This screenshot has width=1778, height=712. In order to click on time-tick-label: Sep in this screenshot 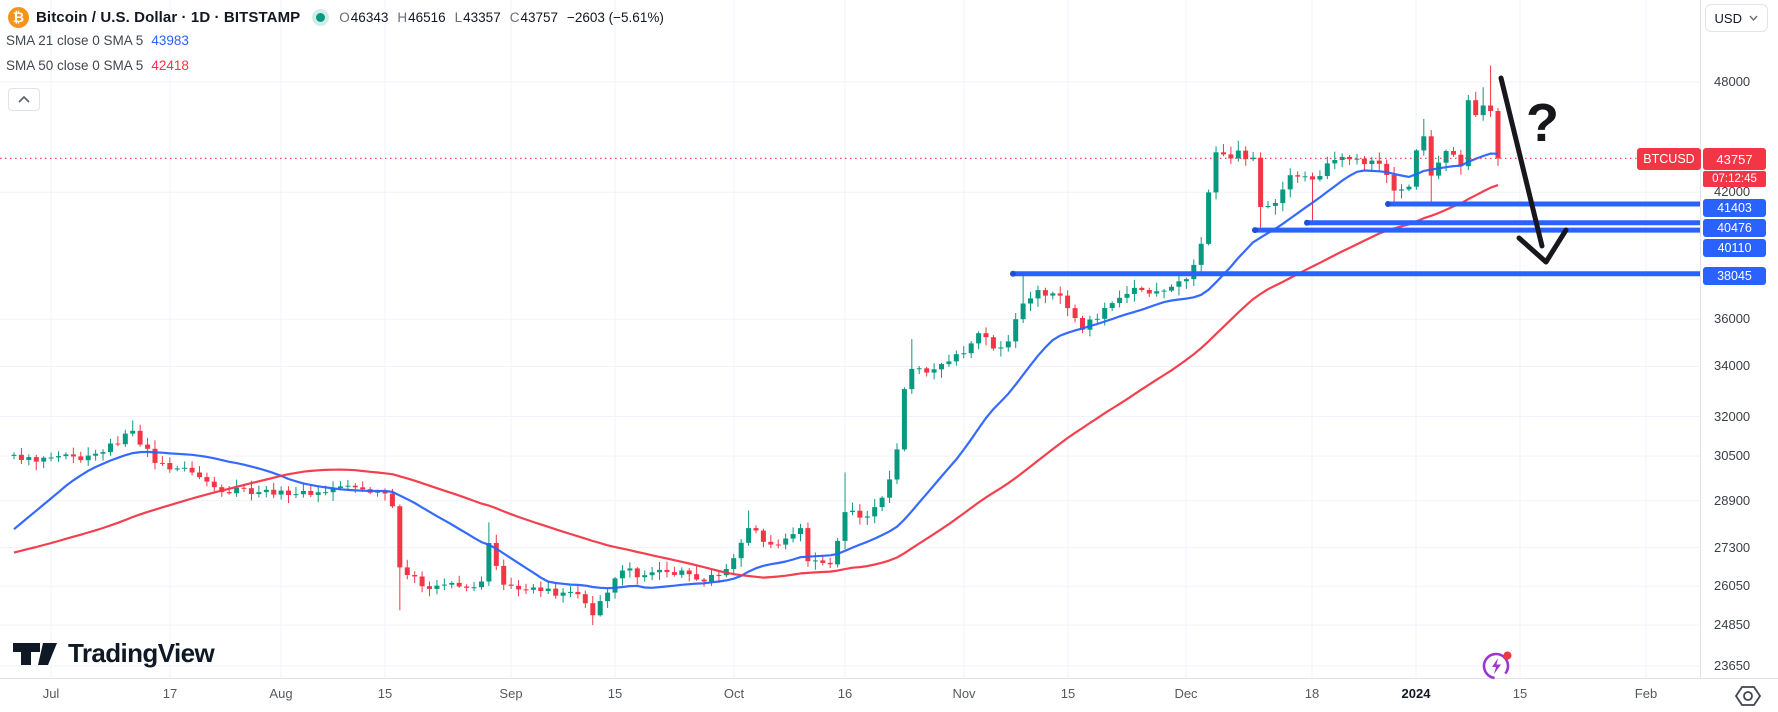, I will do `click(511, 693)`.